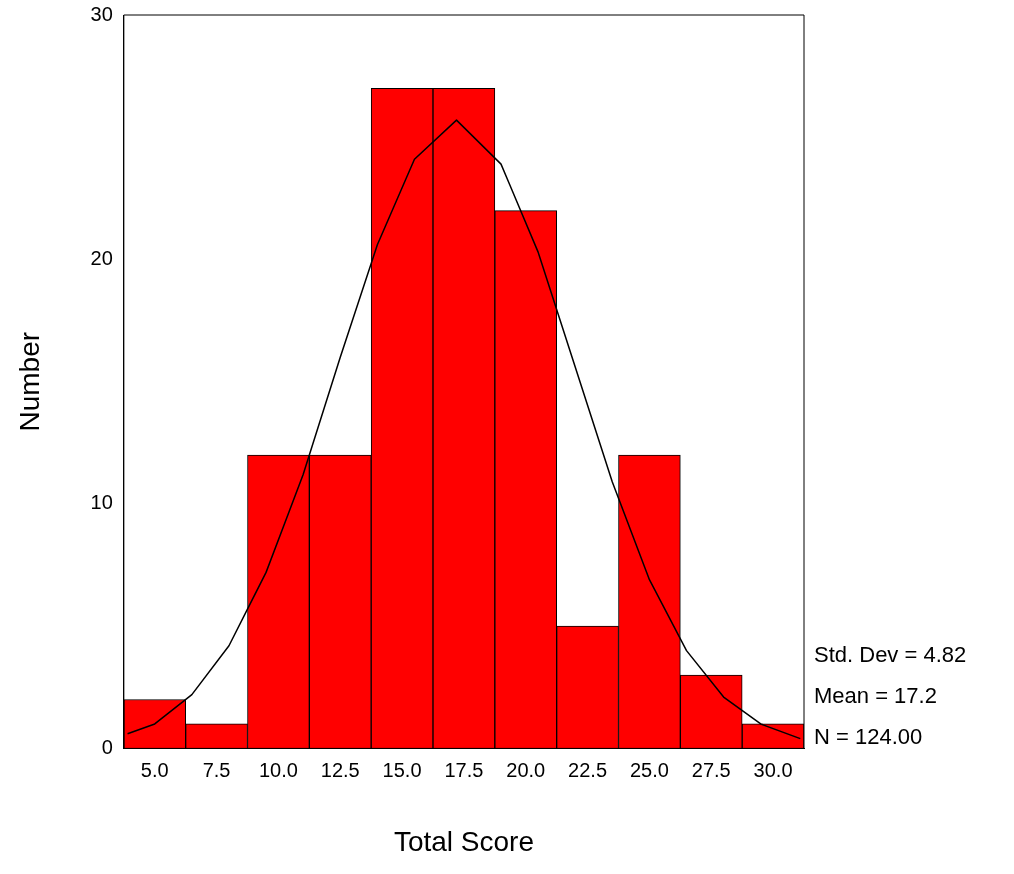  Describe the element at coordinates (890, 655) in the screenshot. I see `text: Std. Dev = 4.82` at that location.